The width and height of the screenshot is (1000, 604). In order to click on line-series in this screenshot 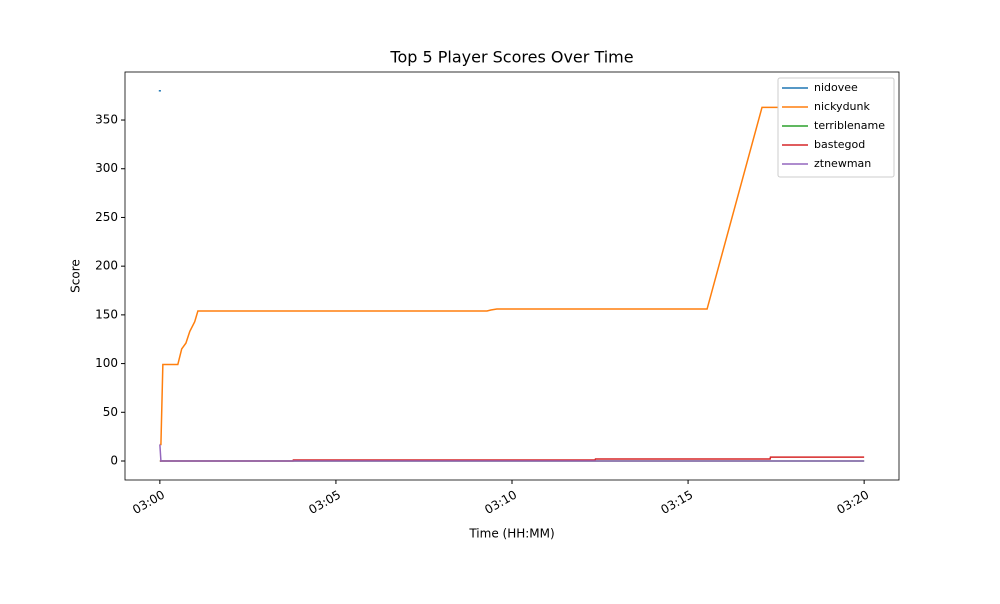, I will do `click(512, 453)`.